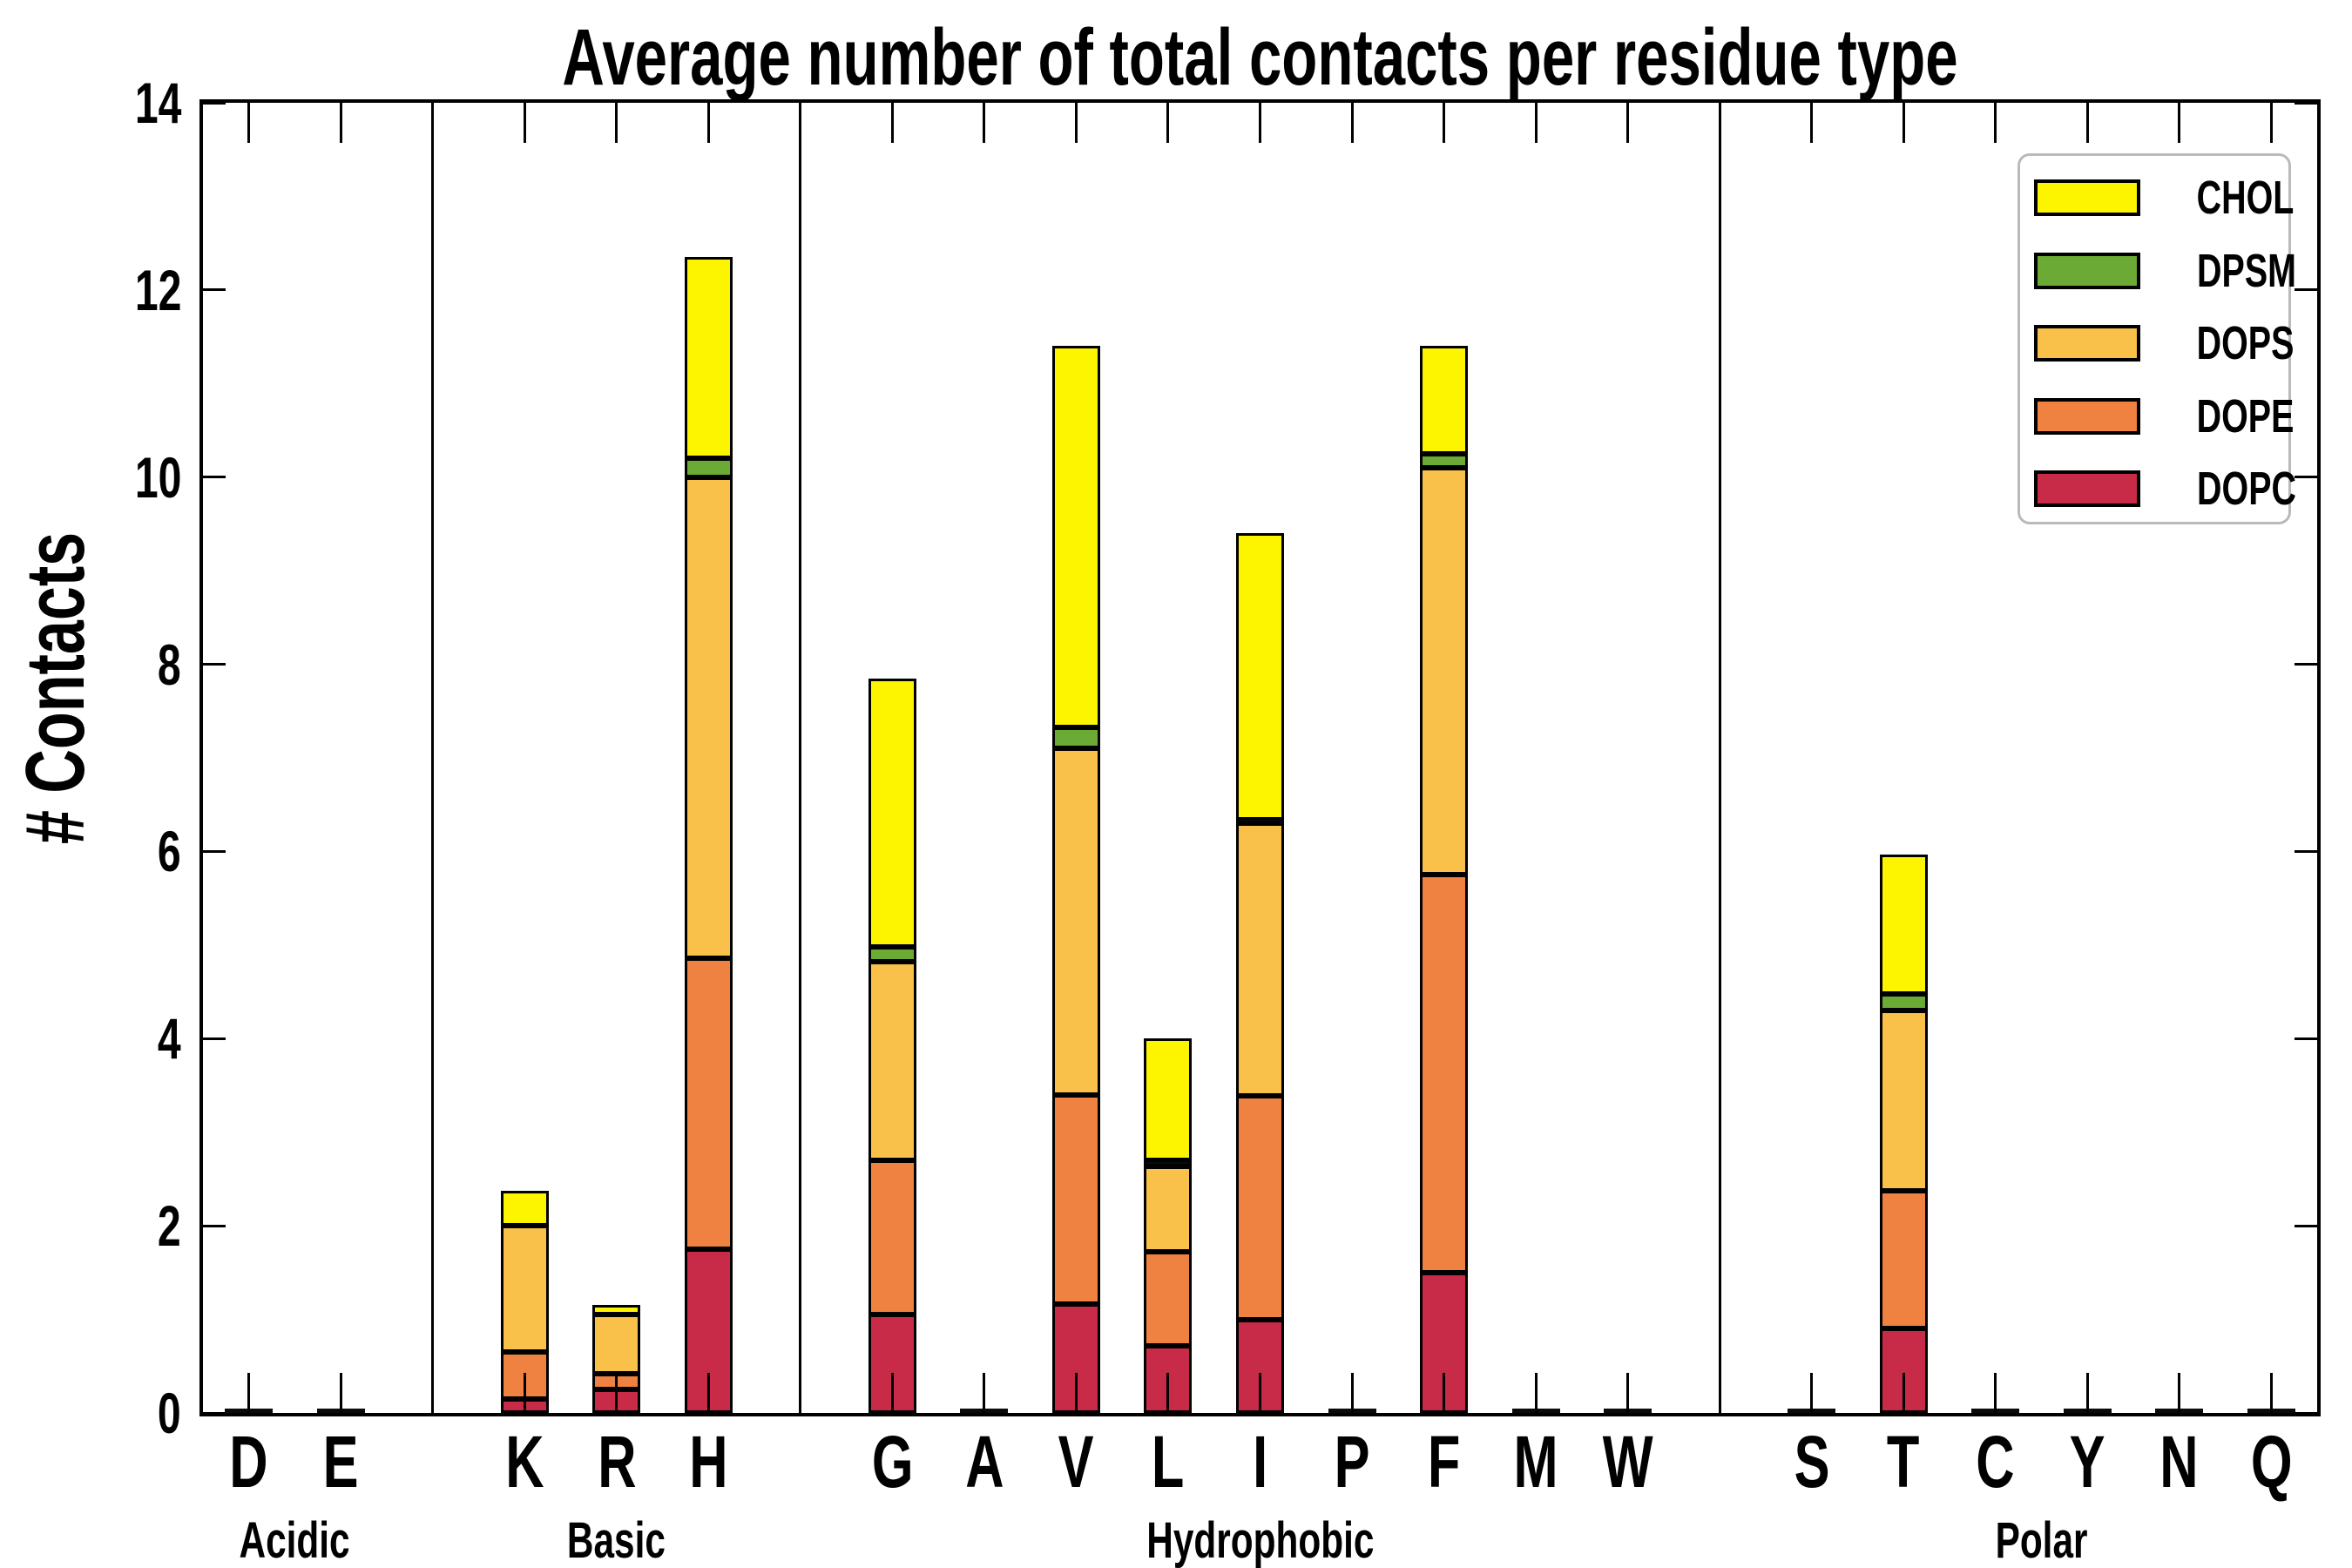 This screenshot has width=2352, height=1568. Describe the element at coordinates (1903, 924) in the screenshot. I see `segment-T-CHOL` at that location.